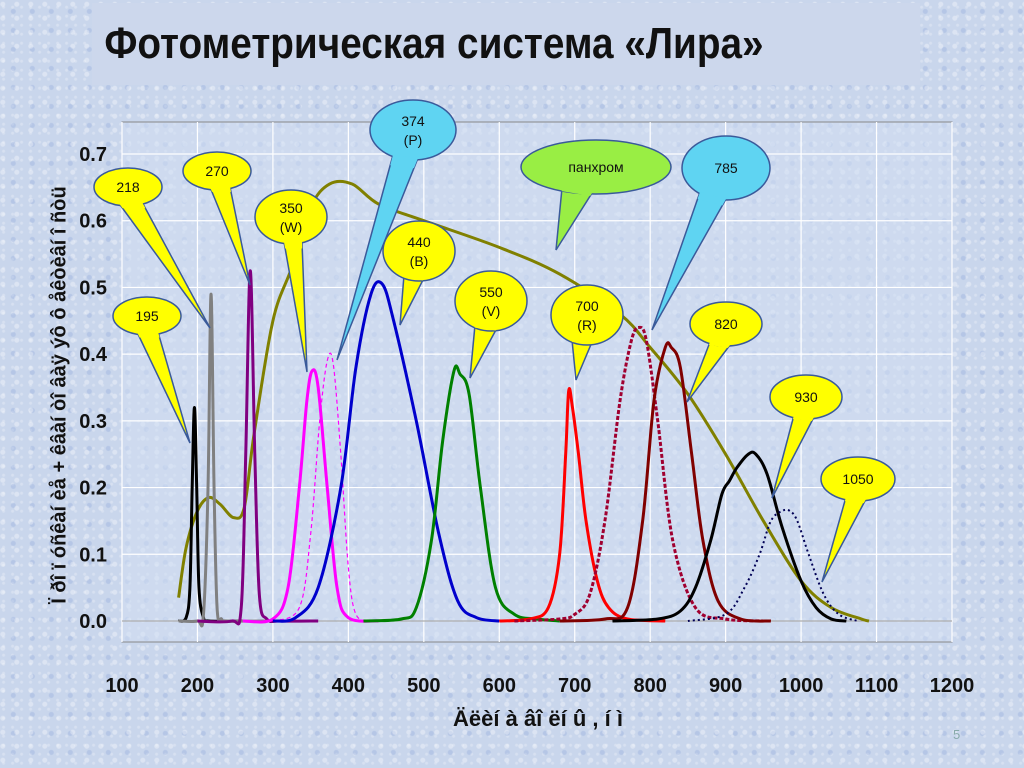 The image size is (1024, 768). I want to click on callout-440: 440 (B), so click(419, 273).